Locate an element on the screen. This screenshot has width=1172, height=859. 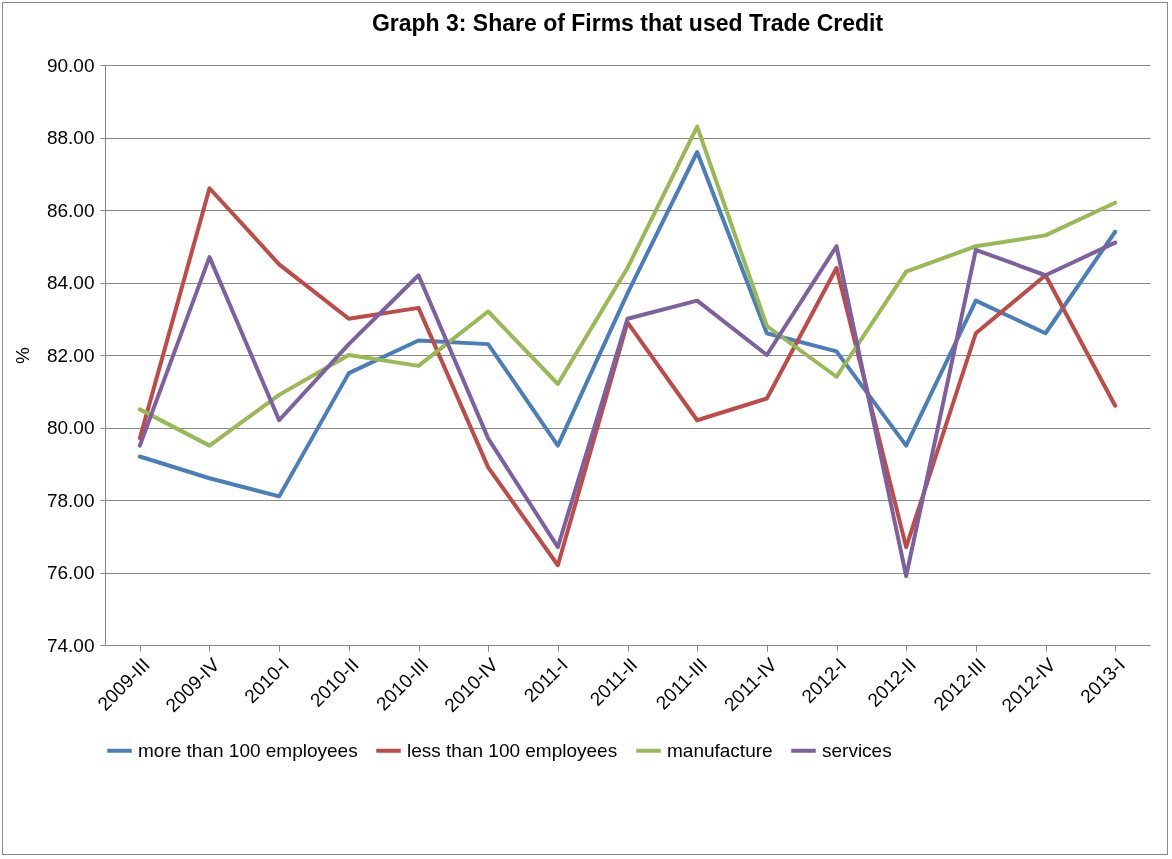
legend-label: more than 100 employees is located at coordinates (248, 750).